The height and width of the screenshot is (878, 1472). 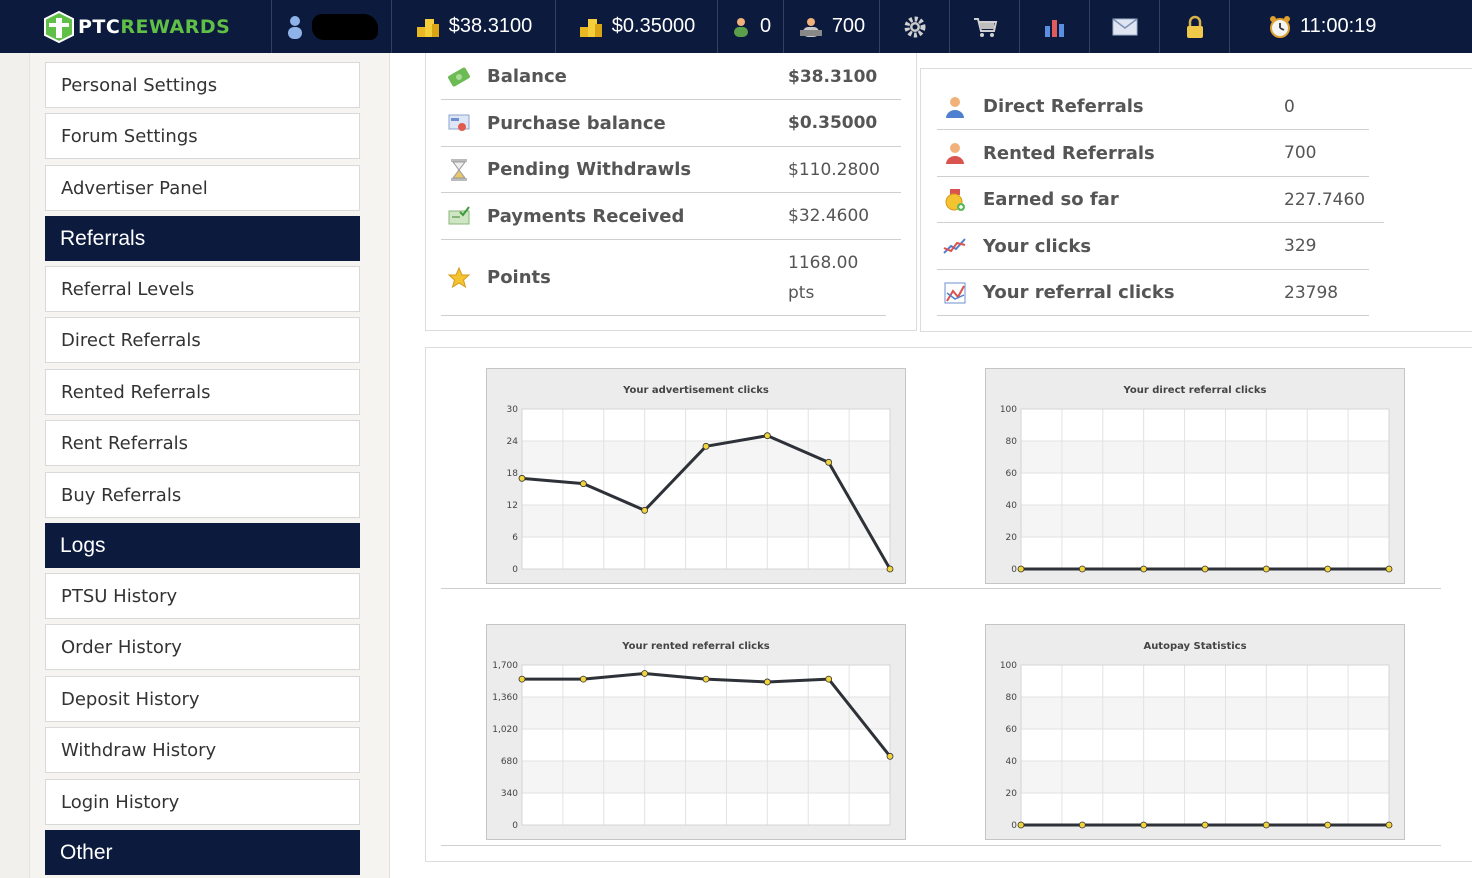 I want to click on stat-row-pending-withdrawls: Pending Withdrawls, so click(x=671, y=170).